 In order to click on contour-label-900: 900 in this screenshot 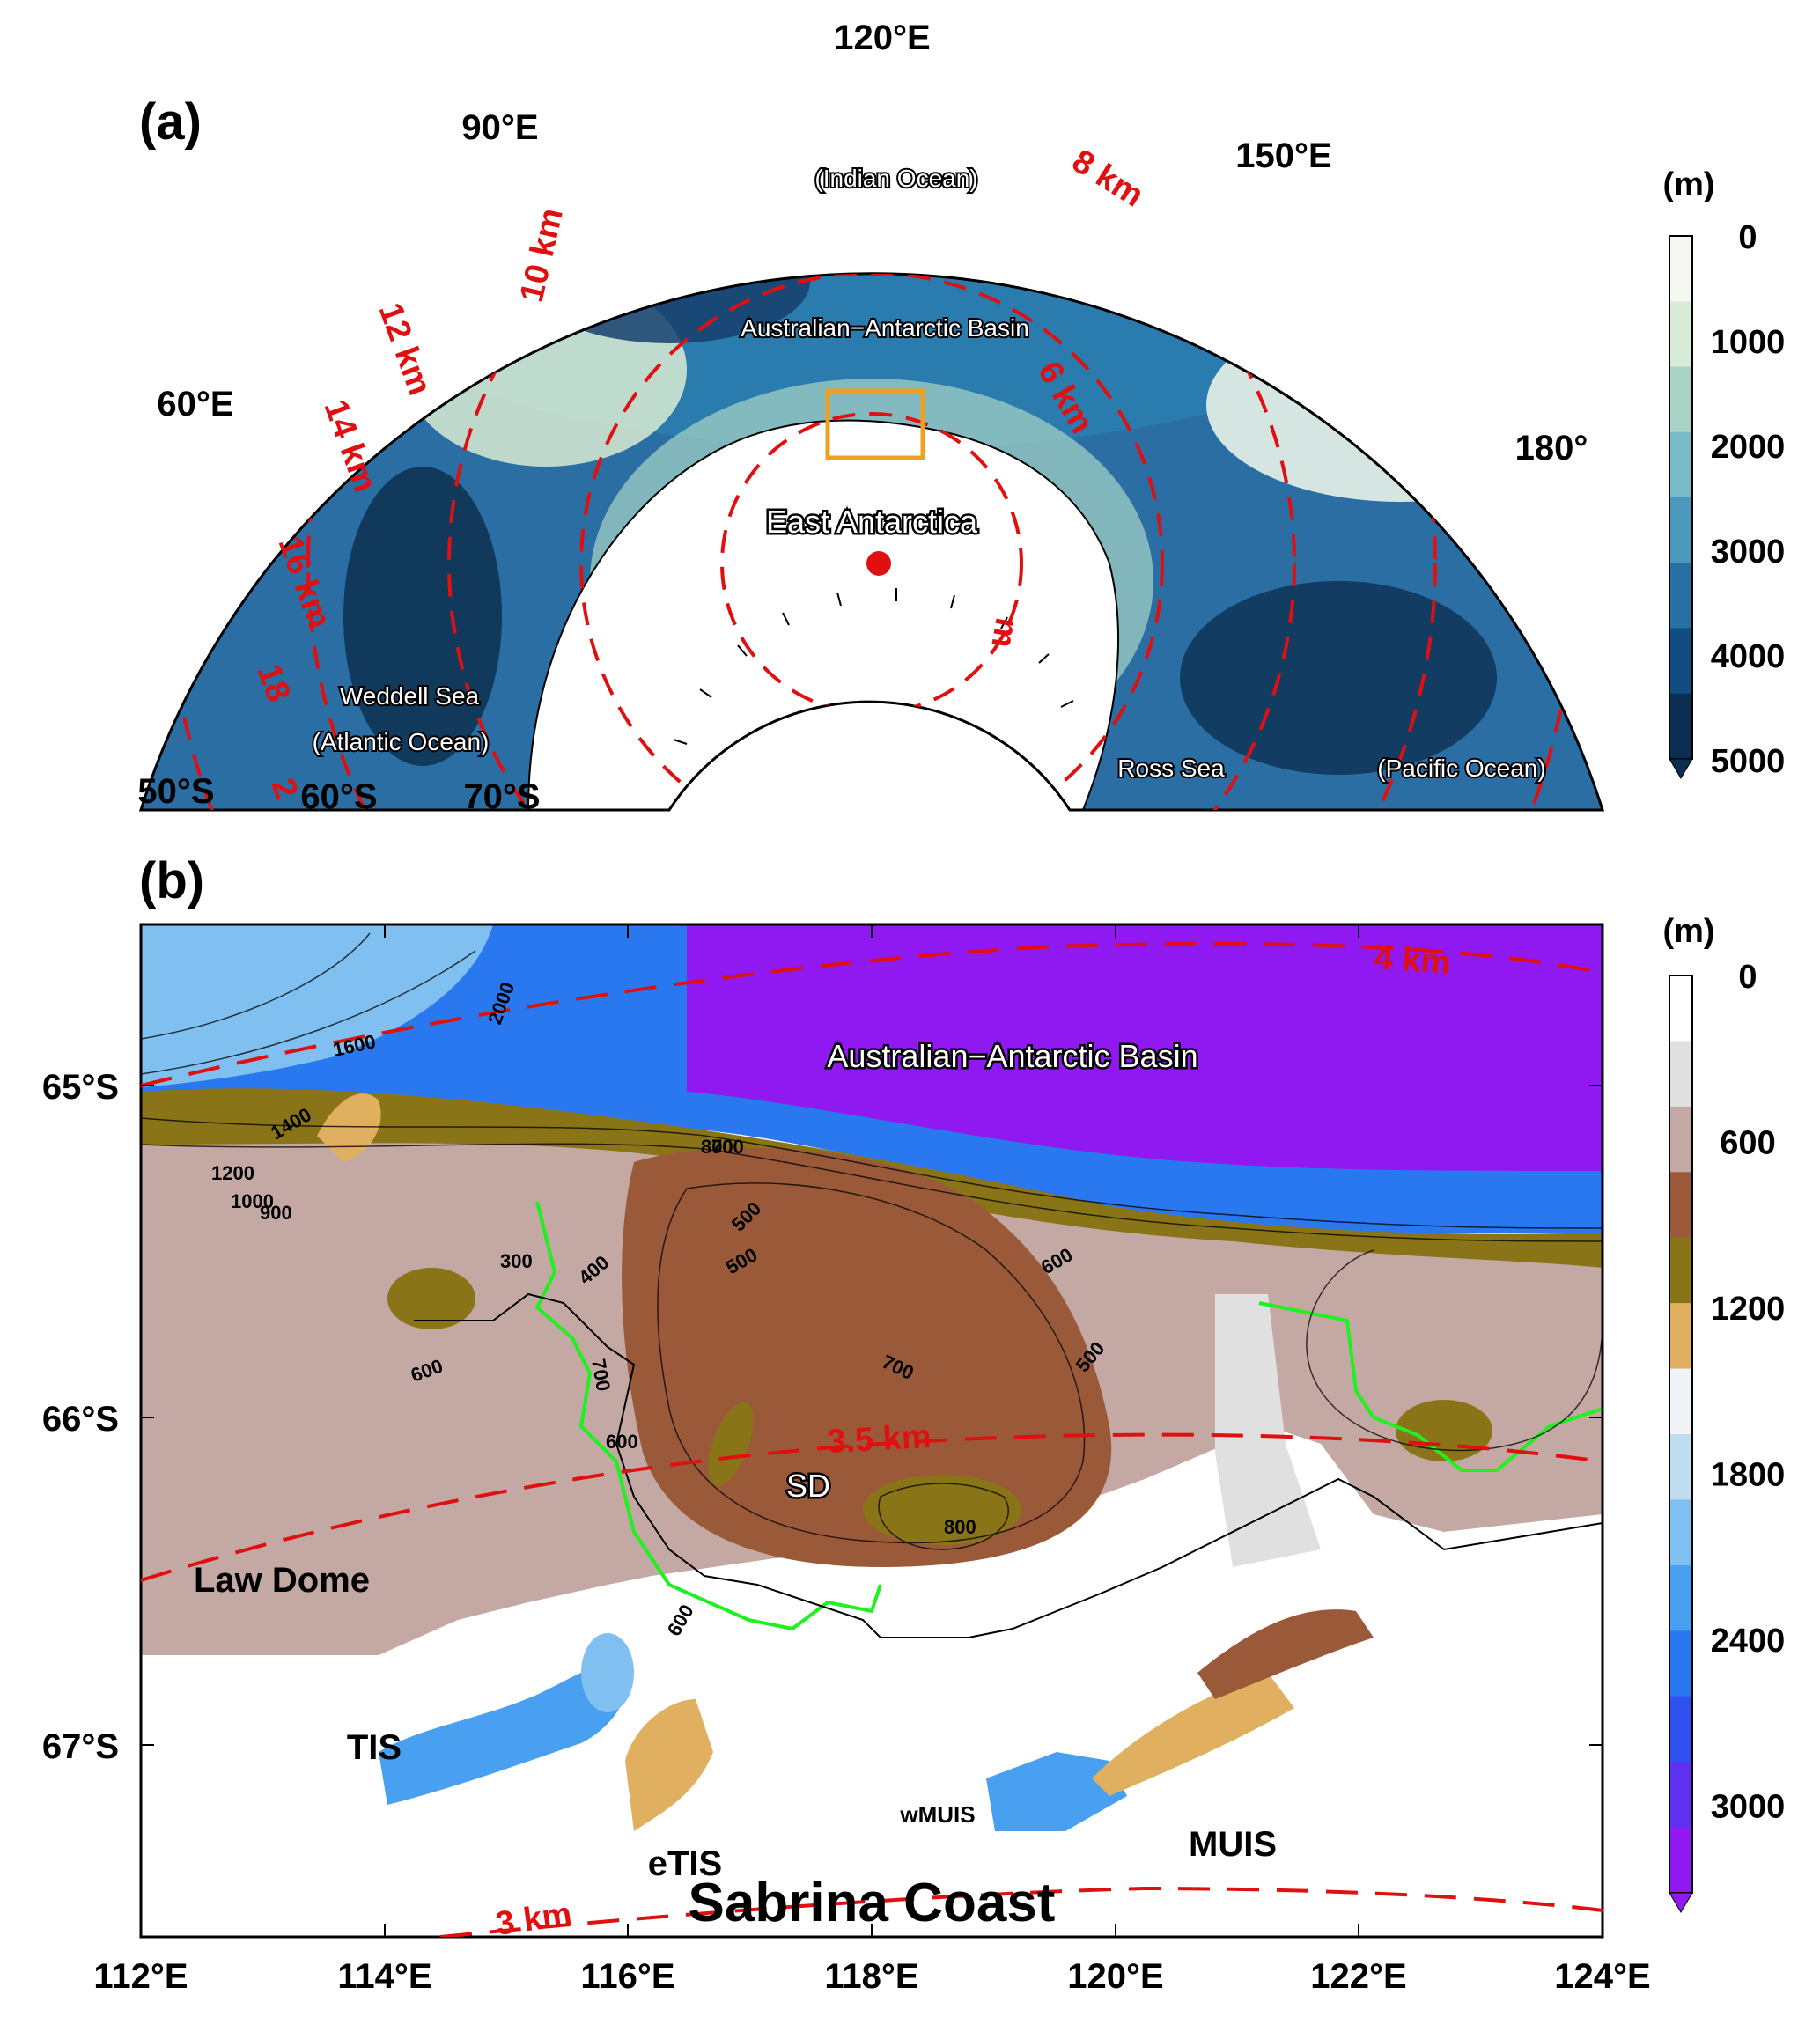, I will do `click(276, 1213)`.